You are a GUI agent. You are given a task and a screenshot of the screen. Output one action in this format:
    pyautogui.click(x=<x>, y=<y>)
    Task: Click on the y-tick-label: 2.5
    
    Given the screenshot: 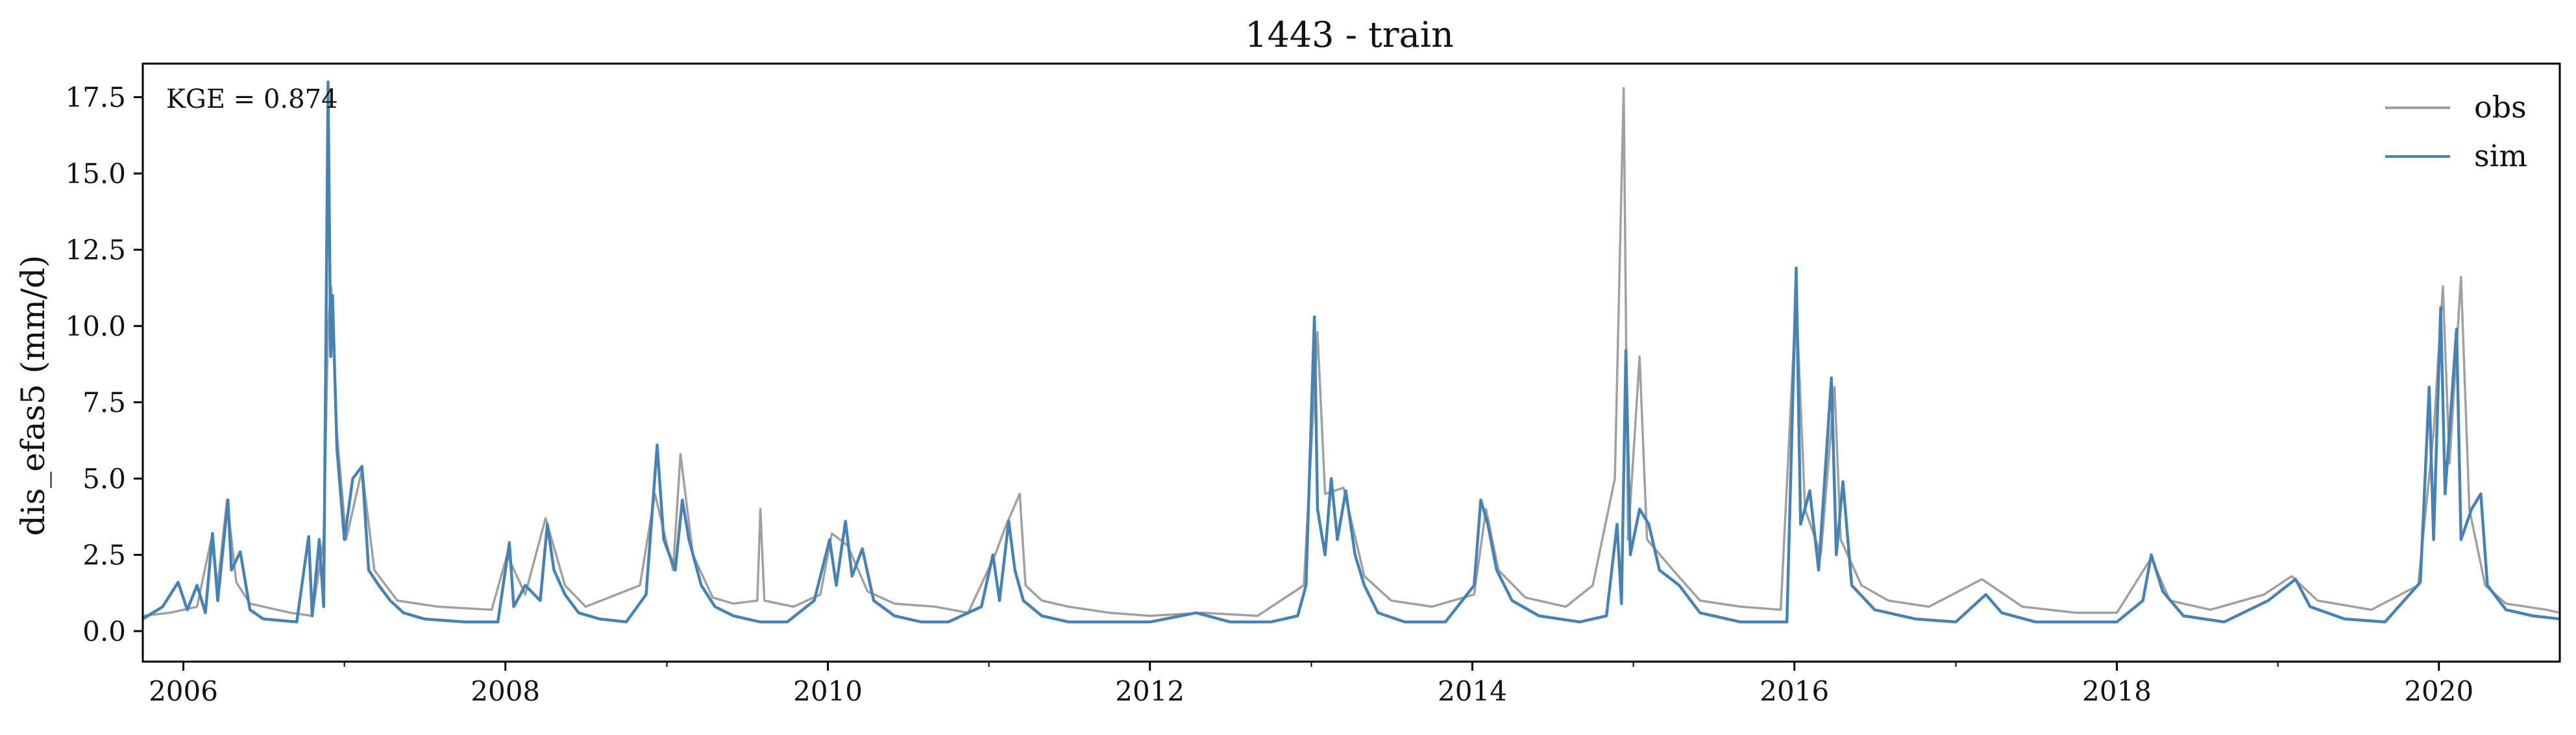 What is the action you would take?
    pyautogui.click(x=104, y=555)
    